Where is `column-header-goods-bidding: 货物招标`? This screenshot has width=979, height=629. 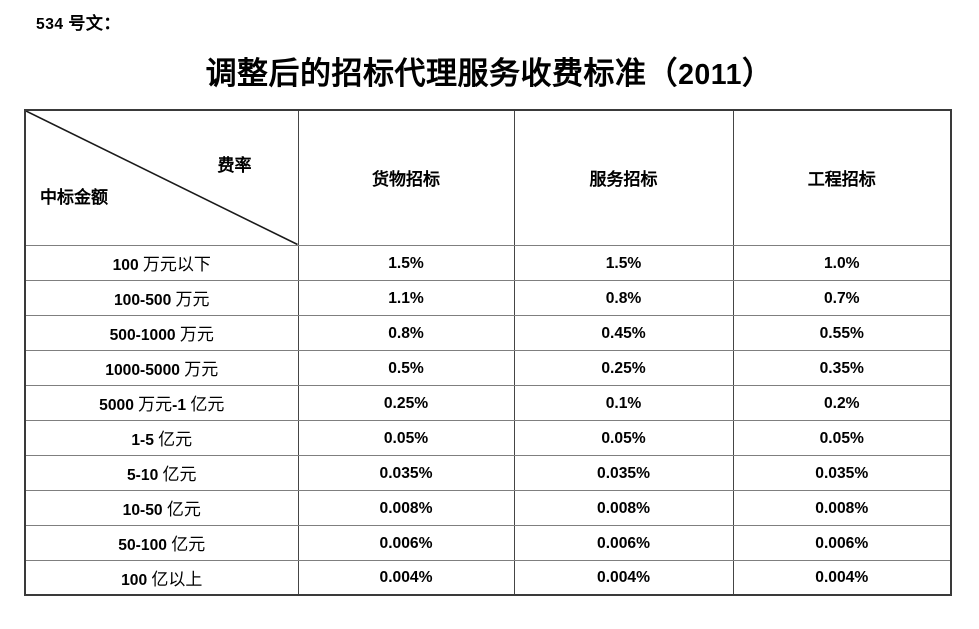 column-header-goods-bidding: 货物招标 is located at coordinates (406, 177).